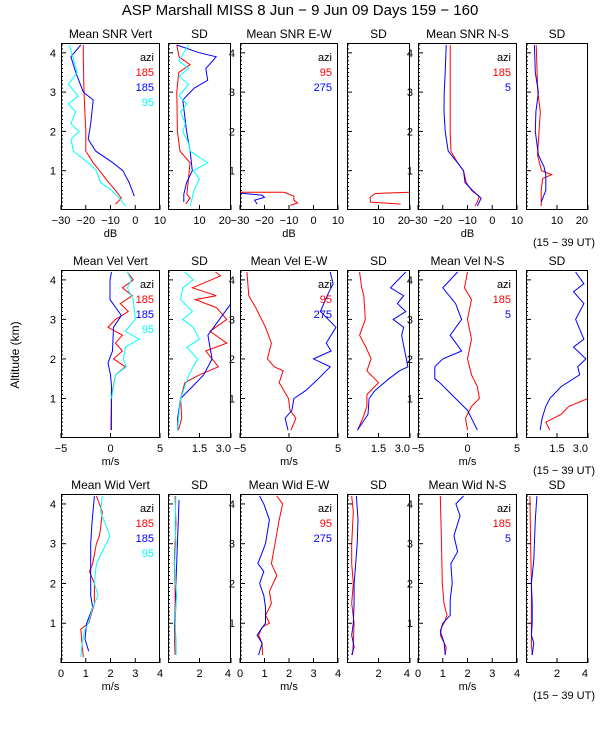 This screenshot has width=600, height=750. I want to click on panel-3-6: SD 2 4 (15 − 39 UT), so click(560, 590).